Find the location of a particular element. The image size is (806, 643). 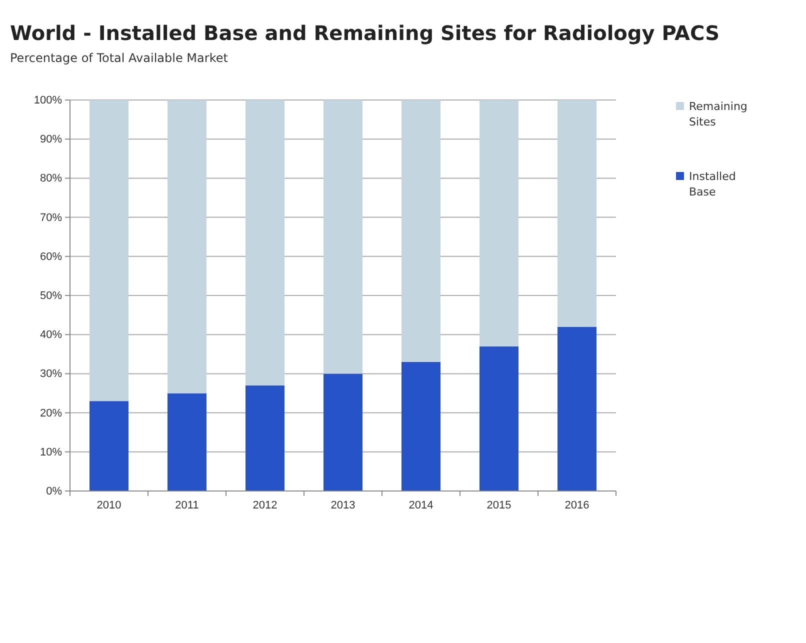

x-tick-label: 2010 is located at coordinates (109, 505).